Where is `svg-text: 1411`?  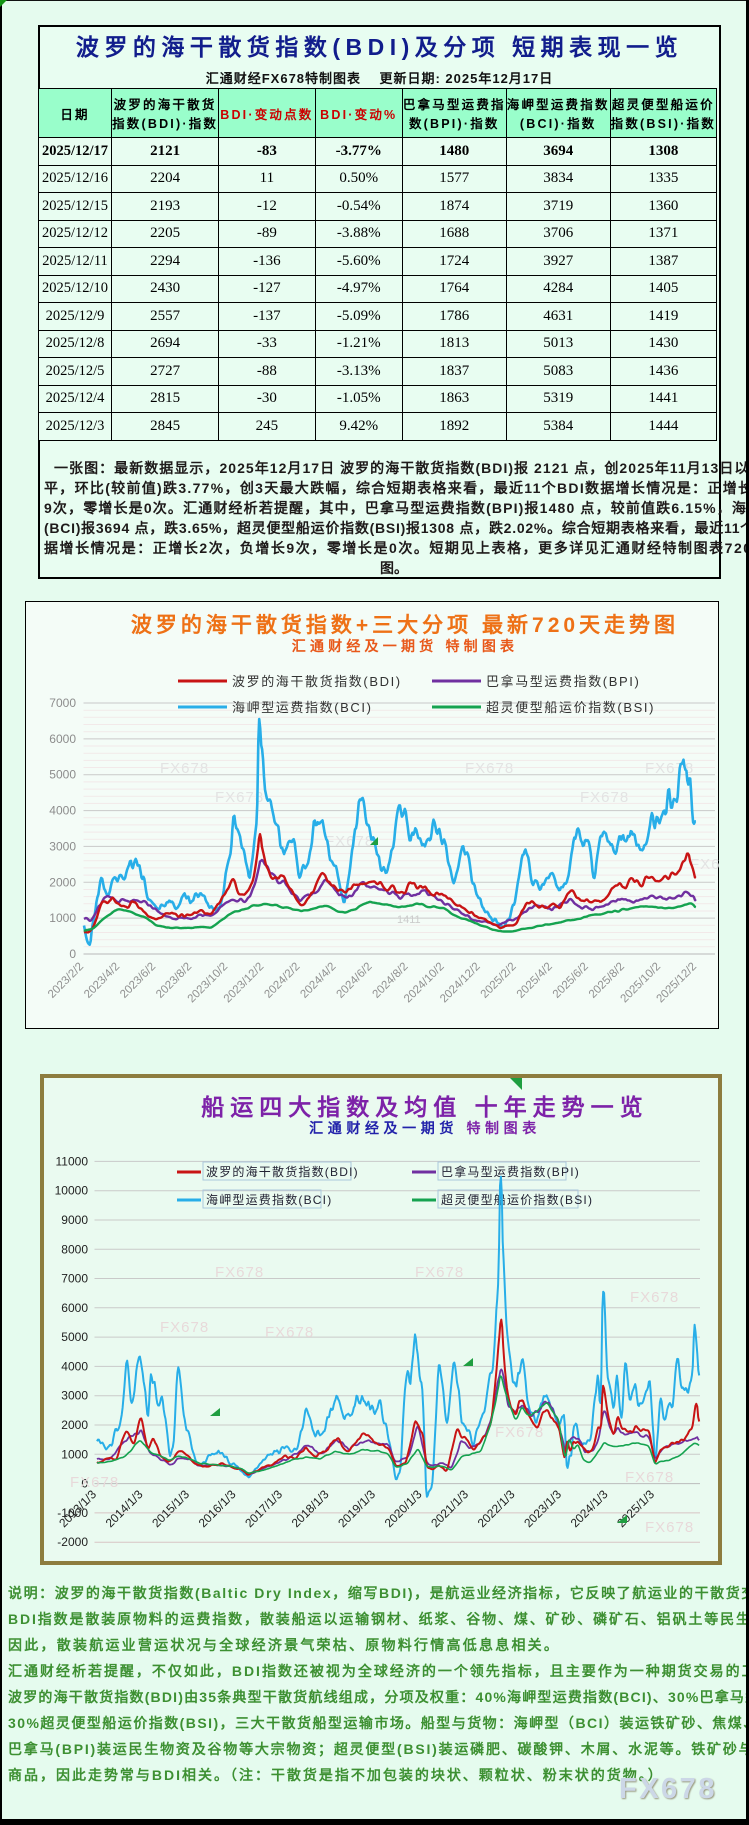
svg-text: 1411 is located at coordinates (409, 920).